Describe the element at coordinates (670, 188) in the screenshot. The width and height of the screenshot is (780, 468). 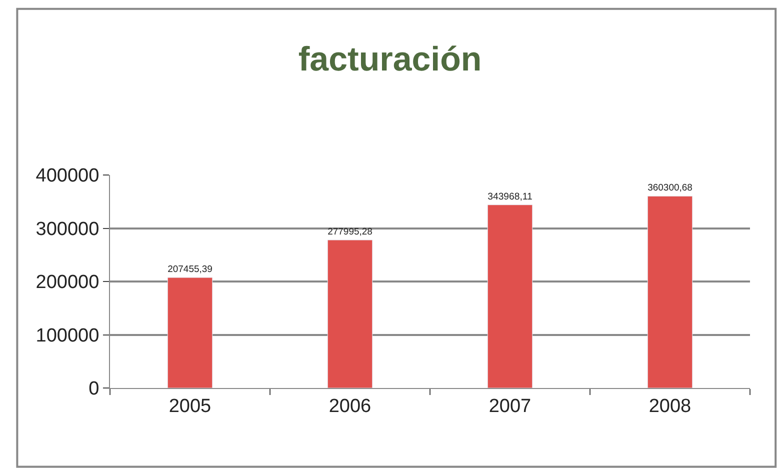
I see `data-label: 360300,68` at that location.